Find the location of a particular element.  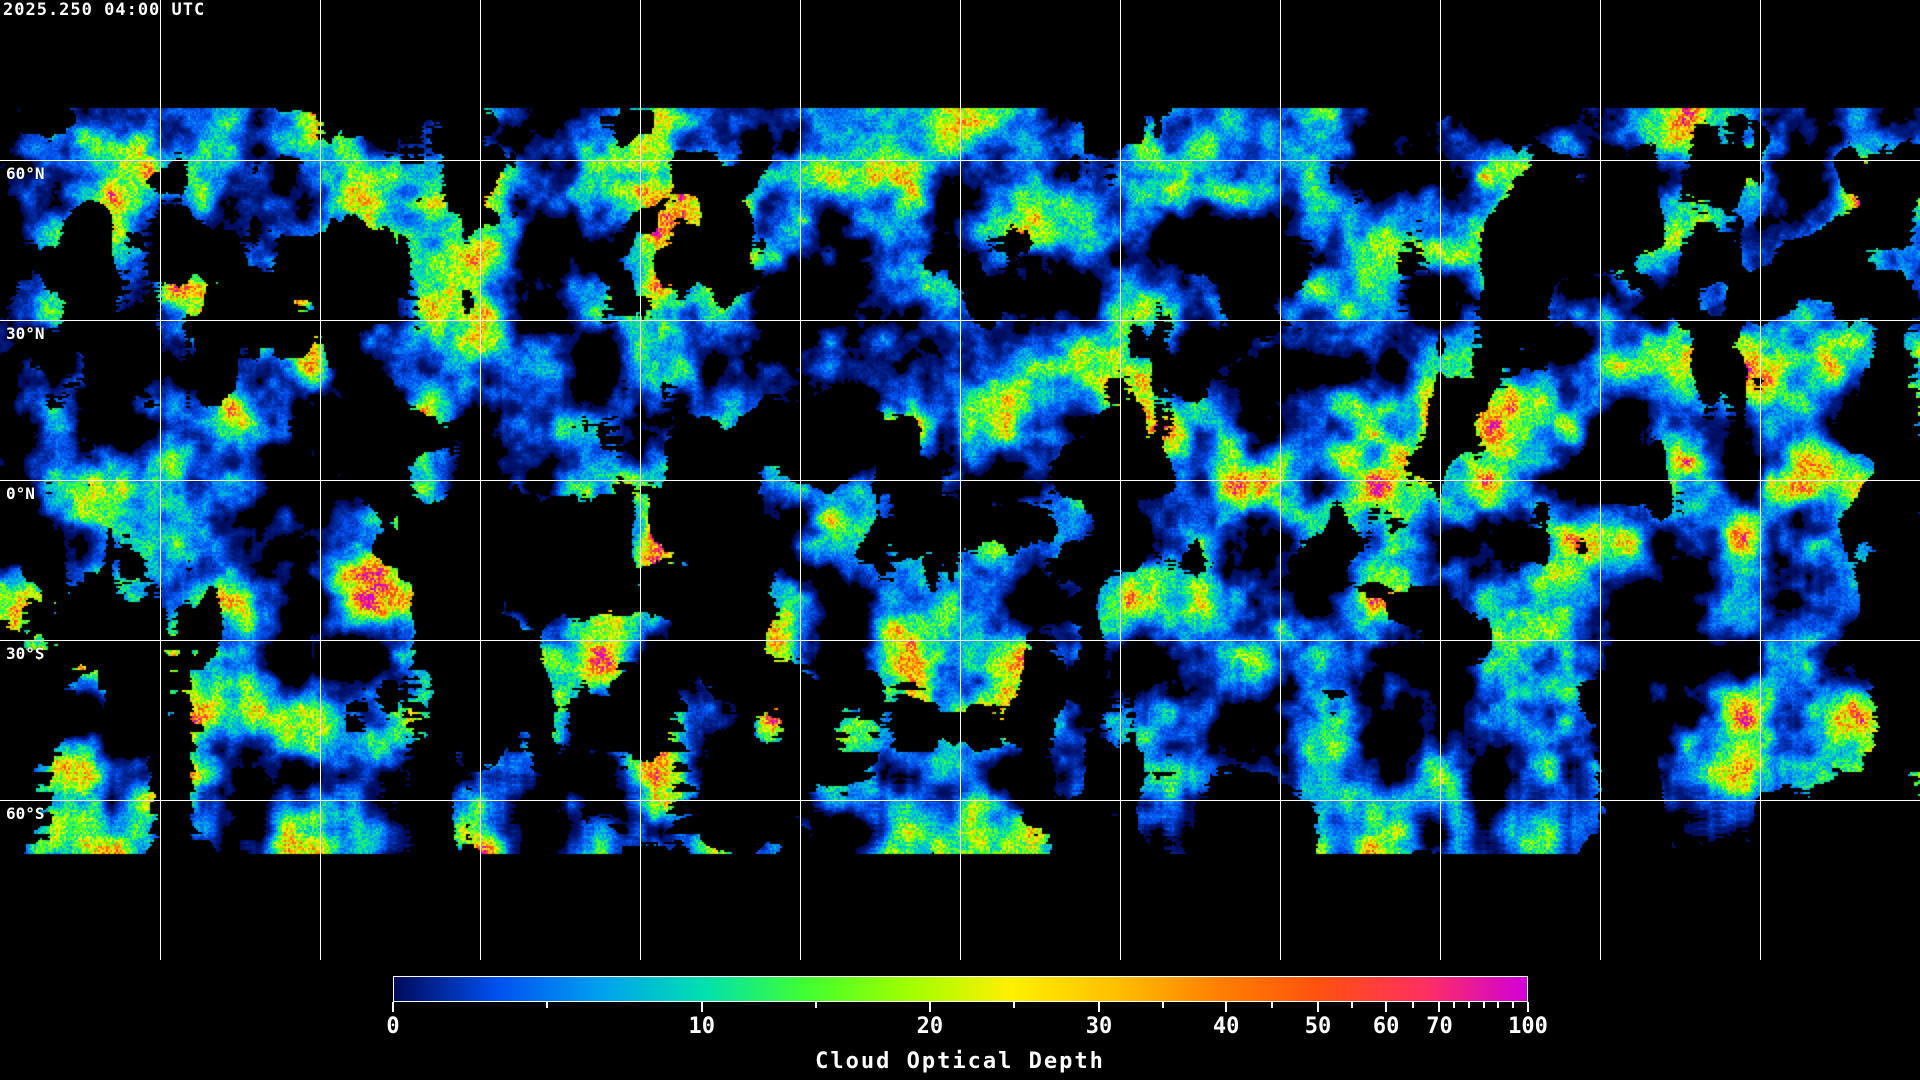

tick-label: 10 is located at coordinates (701, 1026).